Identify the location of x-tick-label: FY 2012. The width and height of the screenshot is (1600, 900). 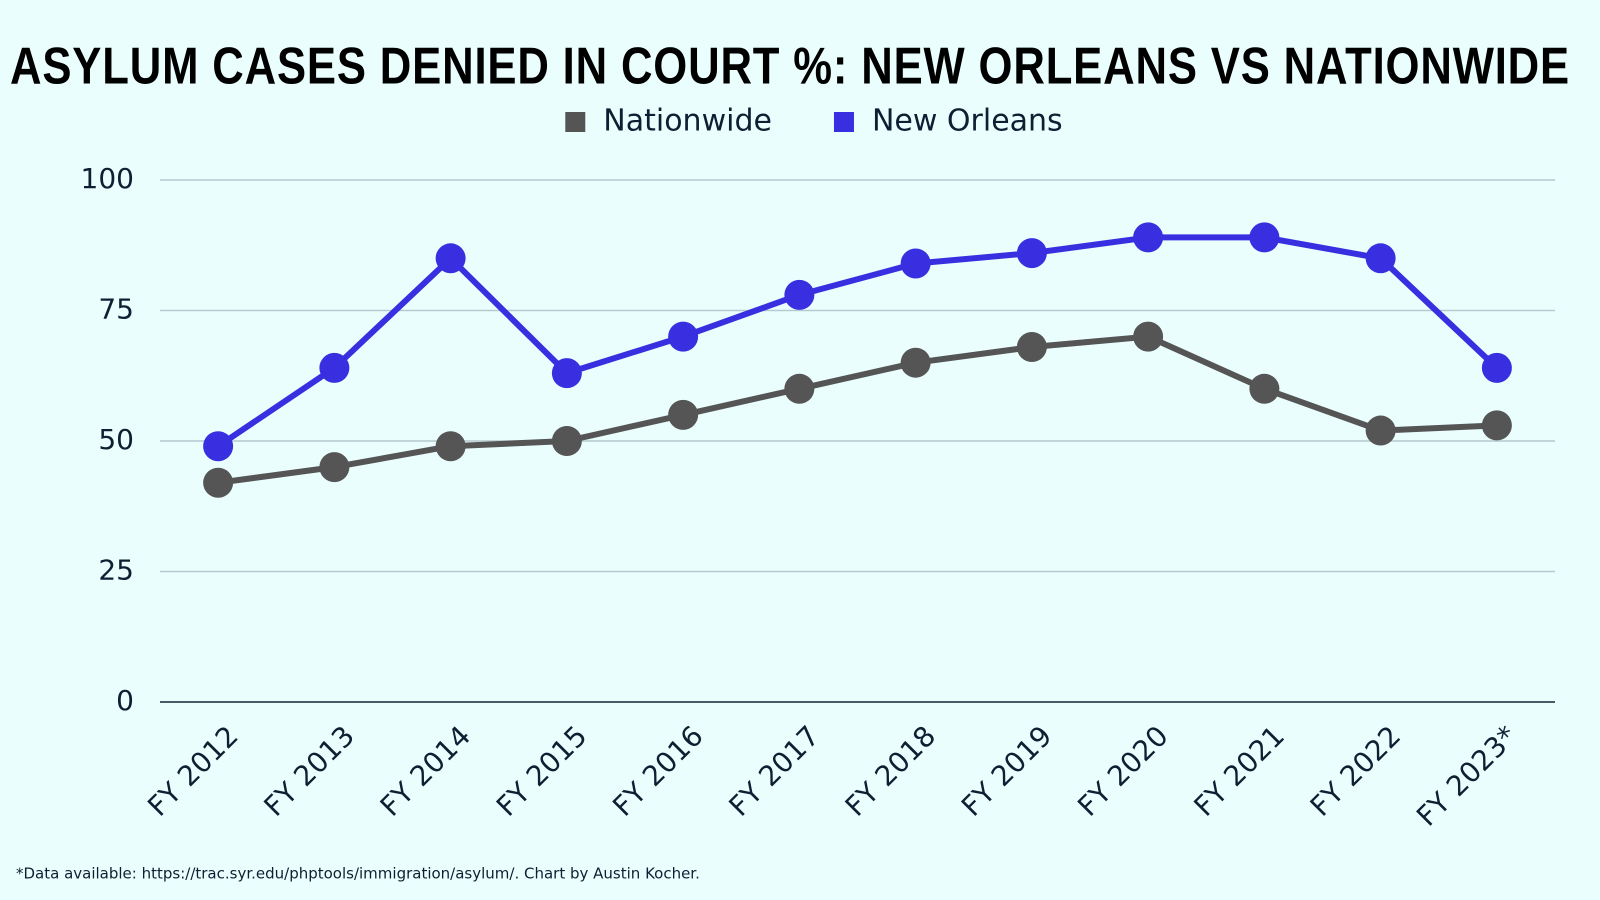
(193, 771).